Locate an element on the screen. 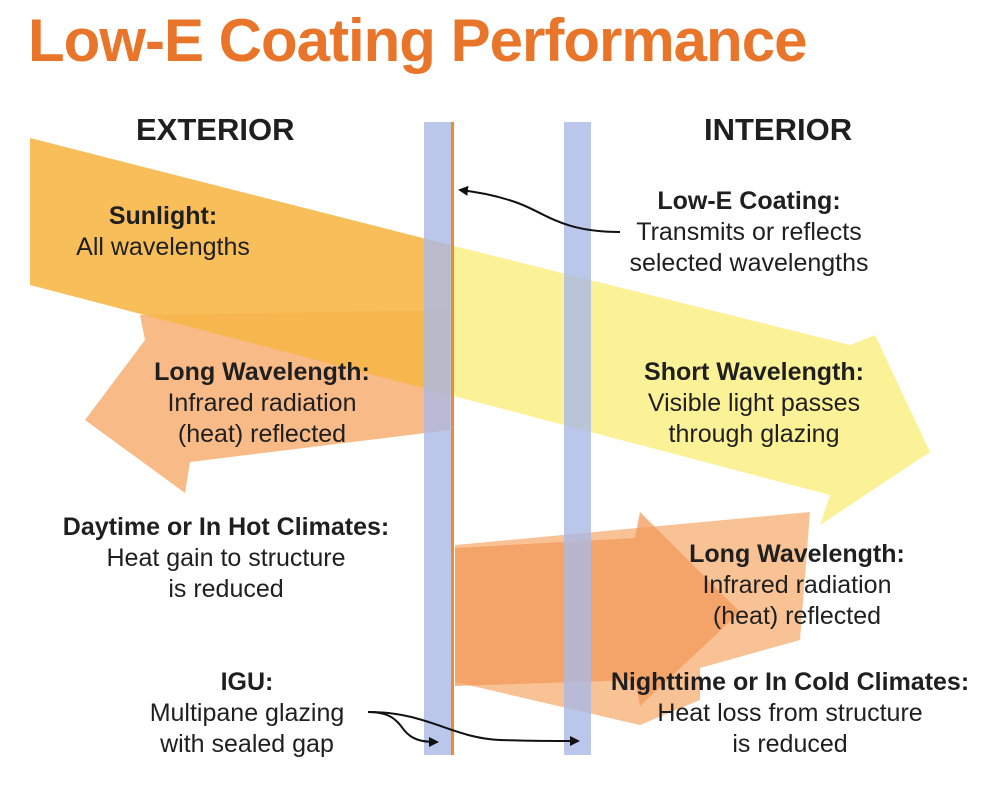  interior-infrared-arrow is located at coordinates (597, 609).